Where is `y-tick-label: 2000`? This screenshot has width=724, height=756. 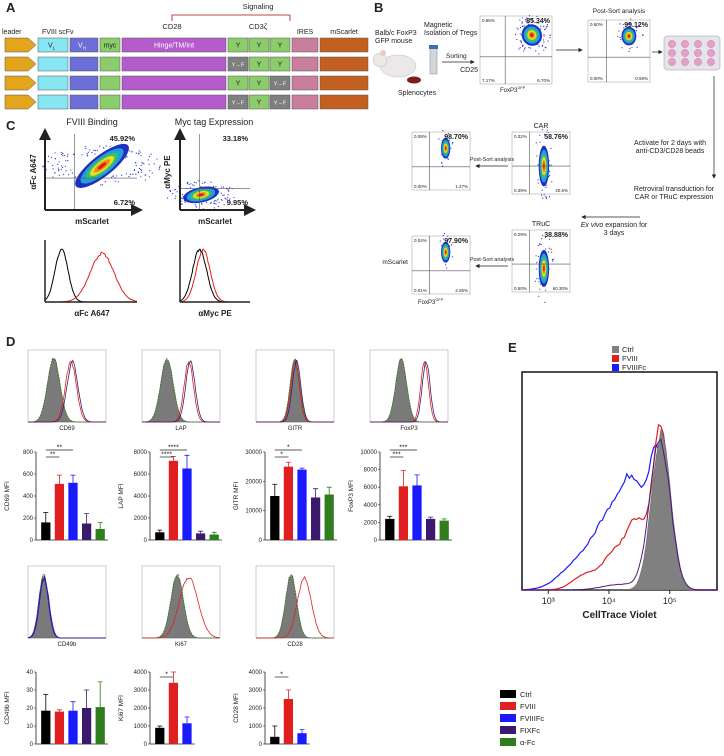
y-tick-label: 2000 is located at coordinates (141, 709).